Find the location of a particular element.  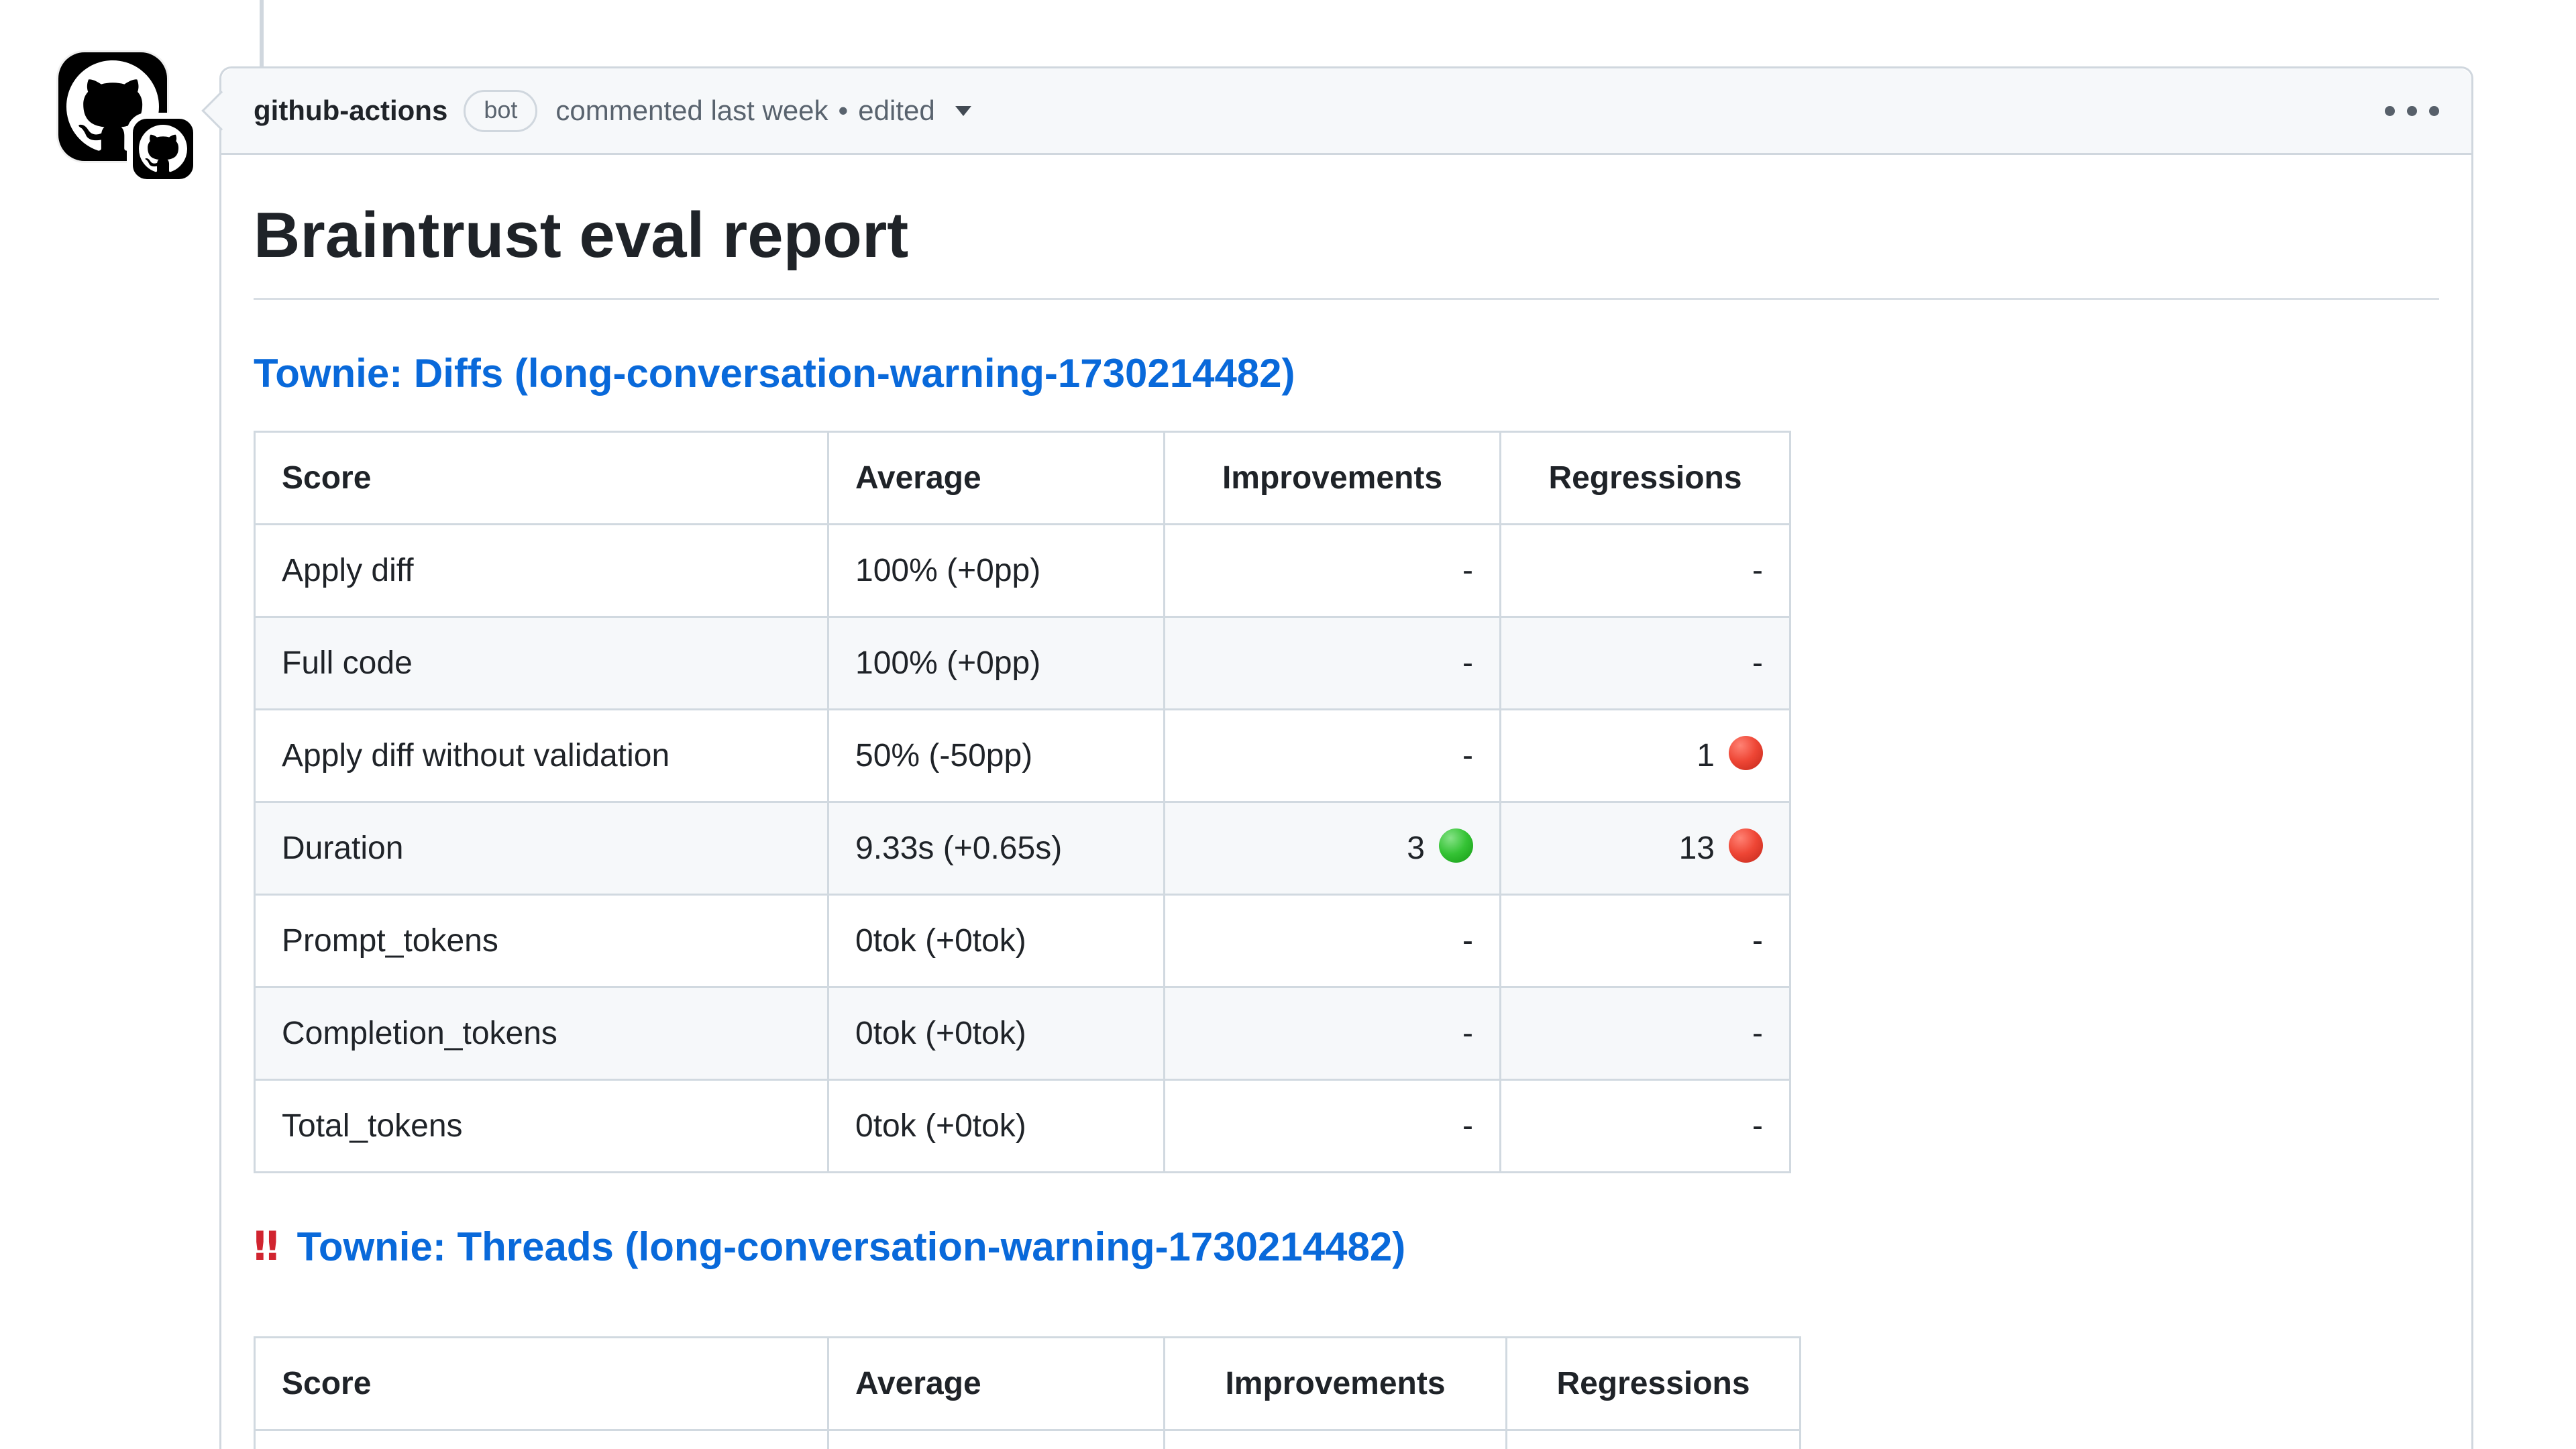

kebab-menu-button is located at coordinates (2412, 110).